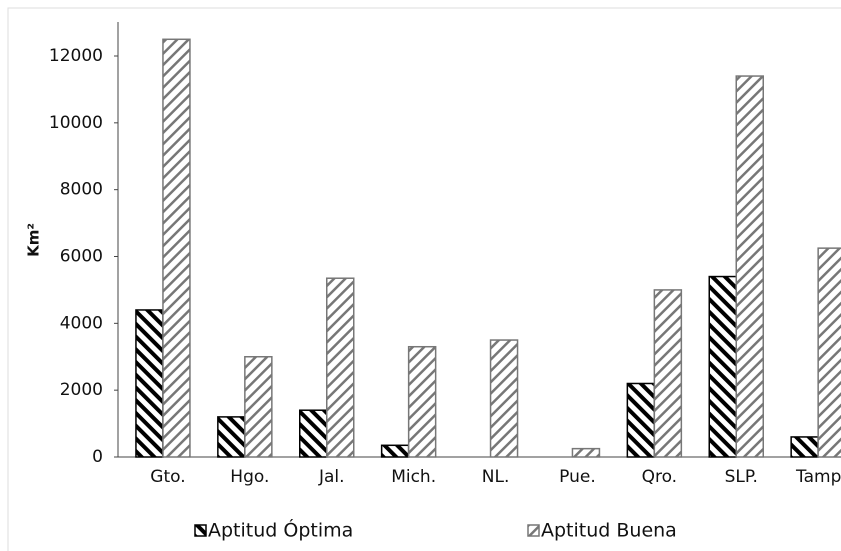 The height and width of the screenshot is (551, 841). Describe the element at coordinates (413, 477) in the screenshot. I see `x-tick-label: Mich.` at that location.